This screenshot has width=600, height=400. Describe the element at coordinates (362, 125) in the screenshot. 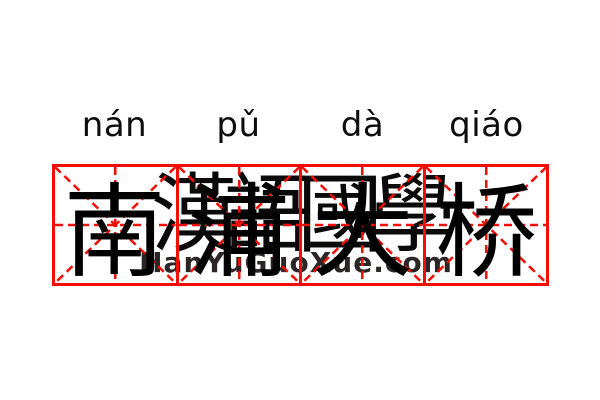

I see `pinyin-syllable-3: dà` at that location.